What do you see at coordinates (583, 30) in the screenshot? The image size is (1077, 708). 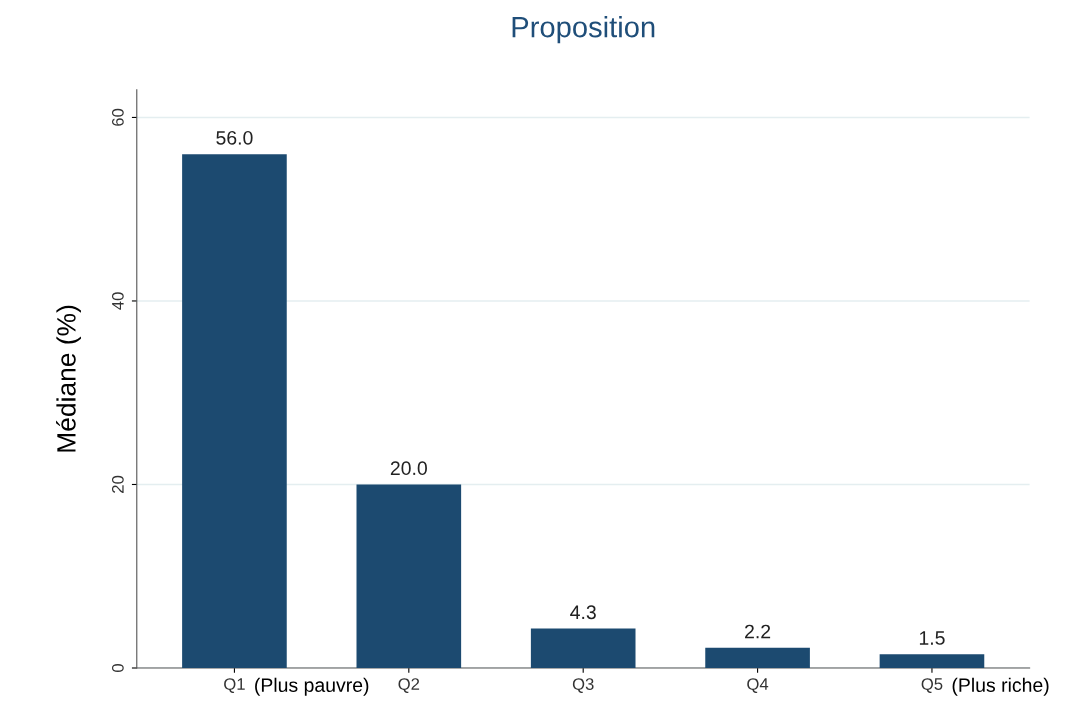 I see `chart-title: Proposition` at bounding box center [583, 30].